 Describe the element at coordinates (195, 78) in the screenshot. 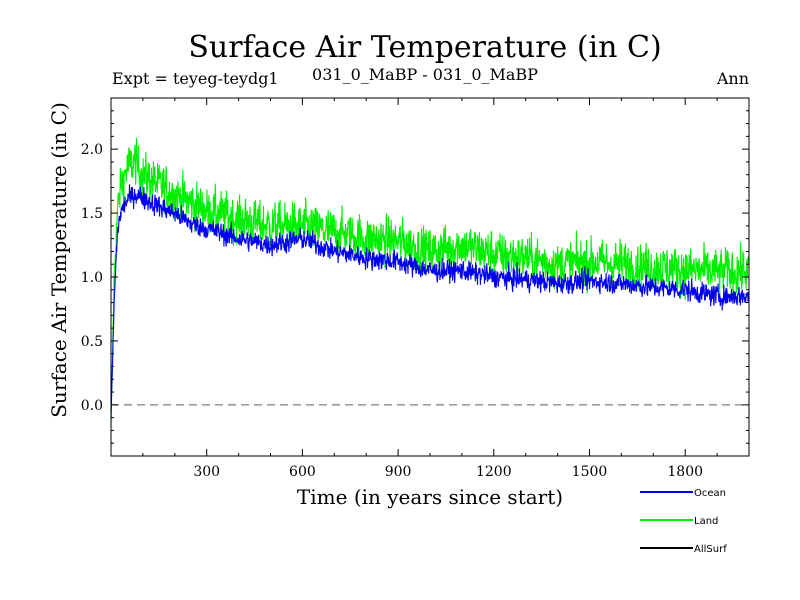

I see `experiment-label: Expt = teyeg-teydg1` at that location.